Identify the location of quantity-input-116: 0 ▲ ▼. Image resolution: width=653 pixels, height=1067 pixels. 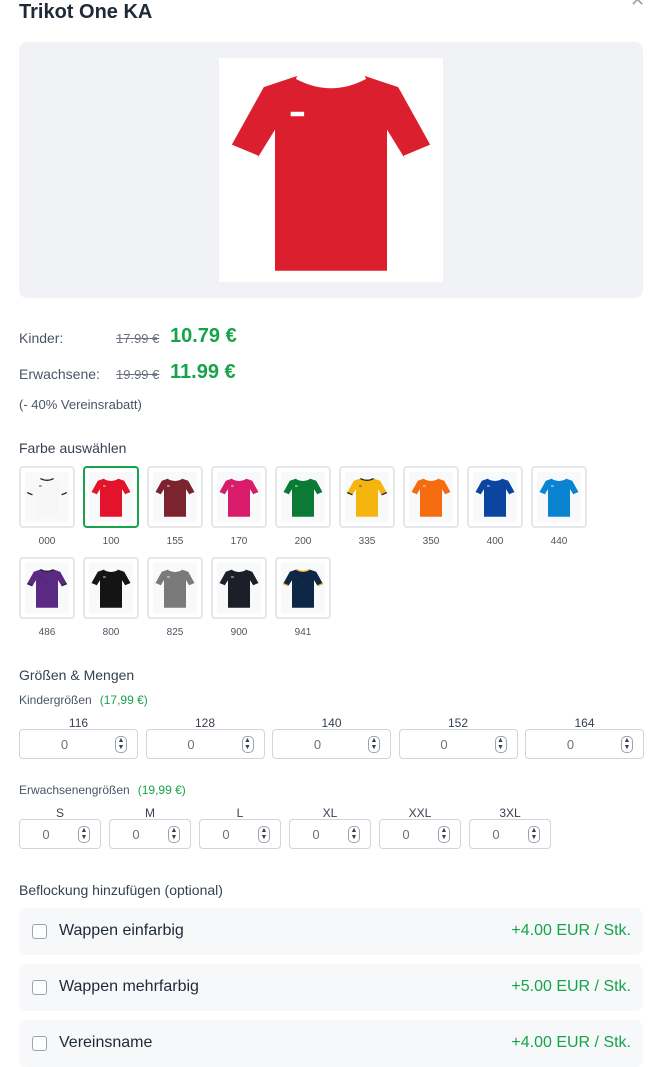
(78, 744).